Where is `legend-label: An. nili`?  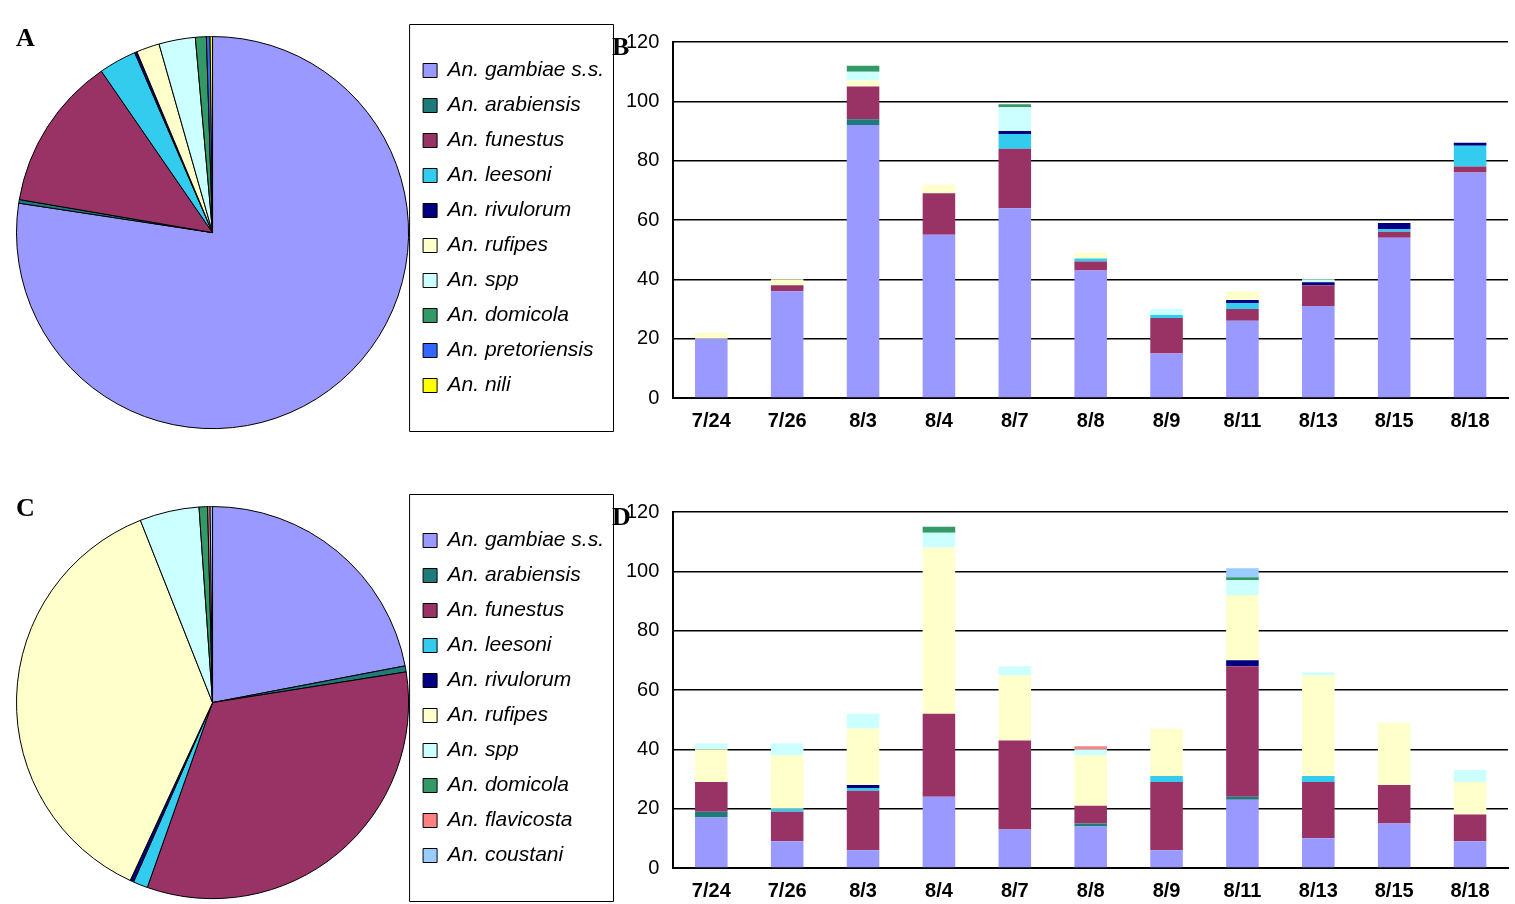 legend-label: An. nili is located at coordinates (478, 384).